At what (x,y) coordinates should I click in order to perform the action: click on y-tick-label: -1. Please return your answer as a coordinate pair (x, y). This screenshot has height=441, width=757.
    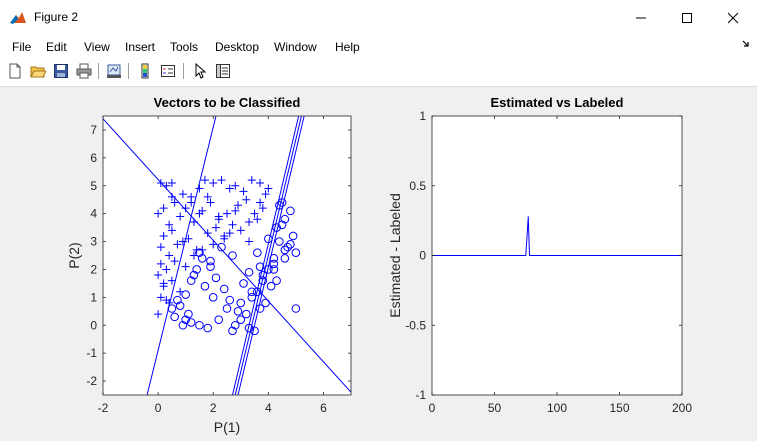
    Looking at the image, I should click on (91, 353).